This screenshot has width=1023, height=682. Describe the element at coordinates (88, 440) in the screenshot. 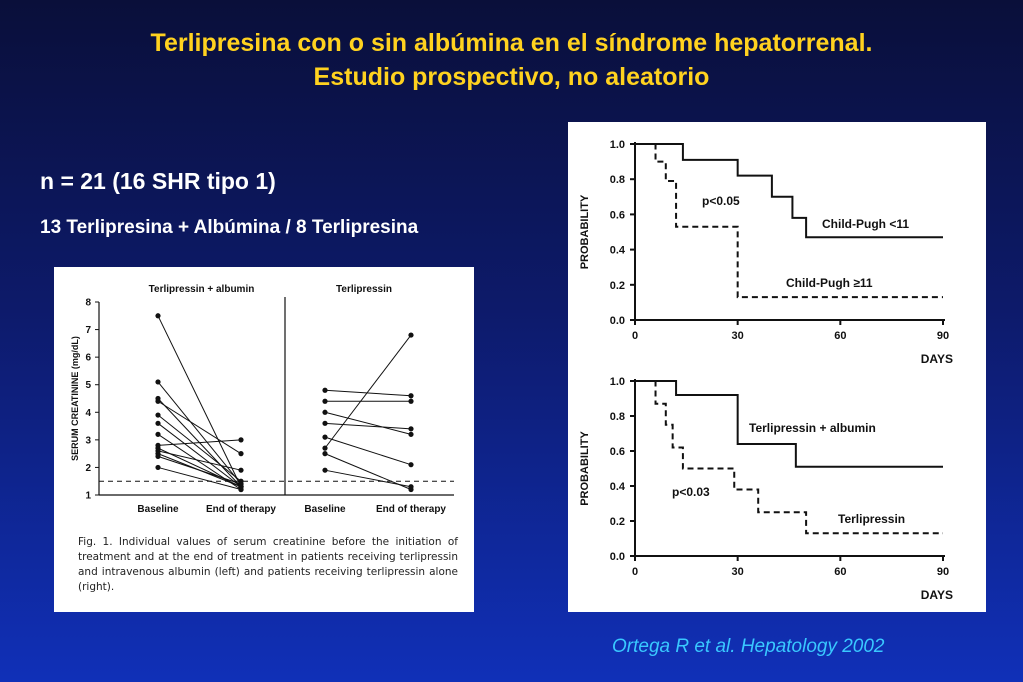

I see `y-tick-label: 3` at that location.